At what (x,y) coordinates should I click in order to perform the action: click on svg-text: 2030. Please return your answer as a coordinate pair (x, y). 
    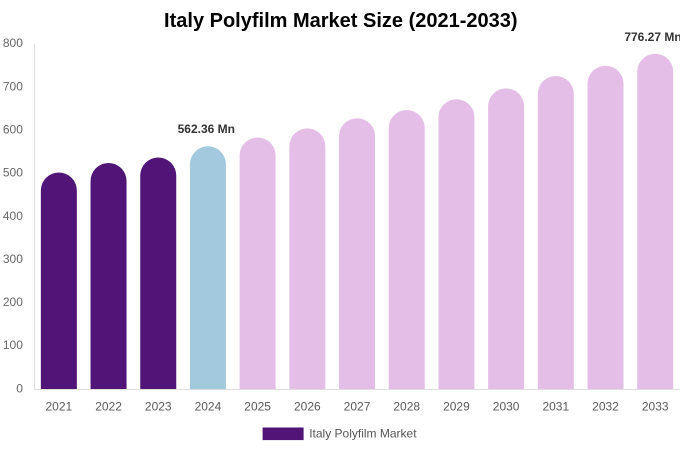
    Looking at the image, I should click on (506, 407).